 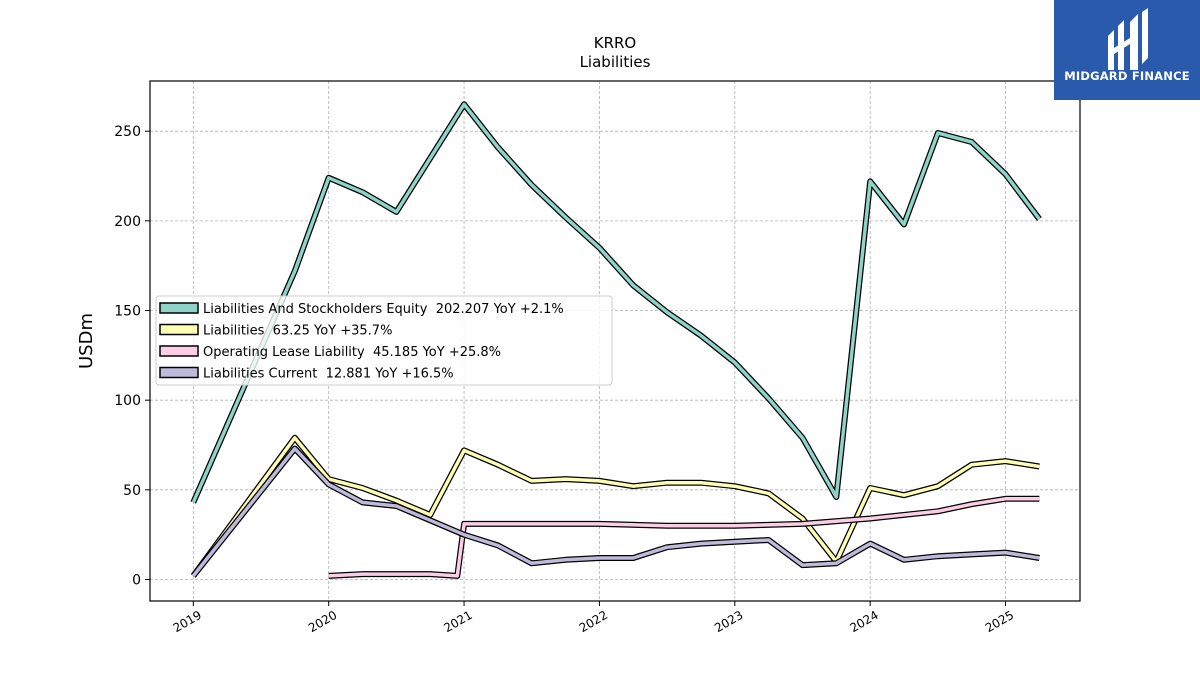 I want to click on chart-title: KRRO, so click(x=615, y=43).